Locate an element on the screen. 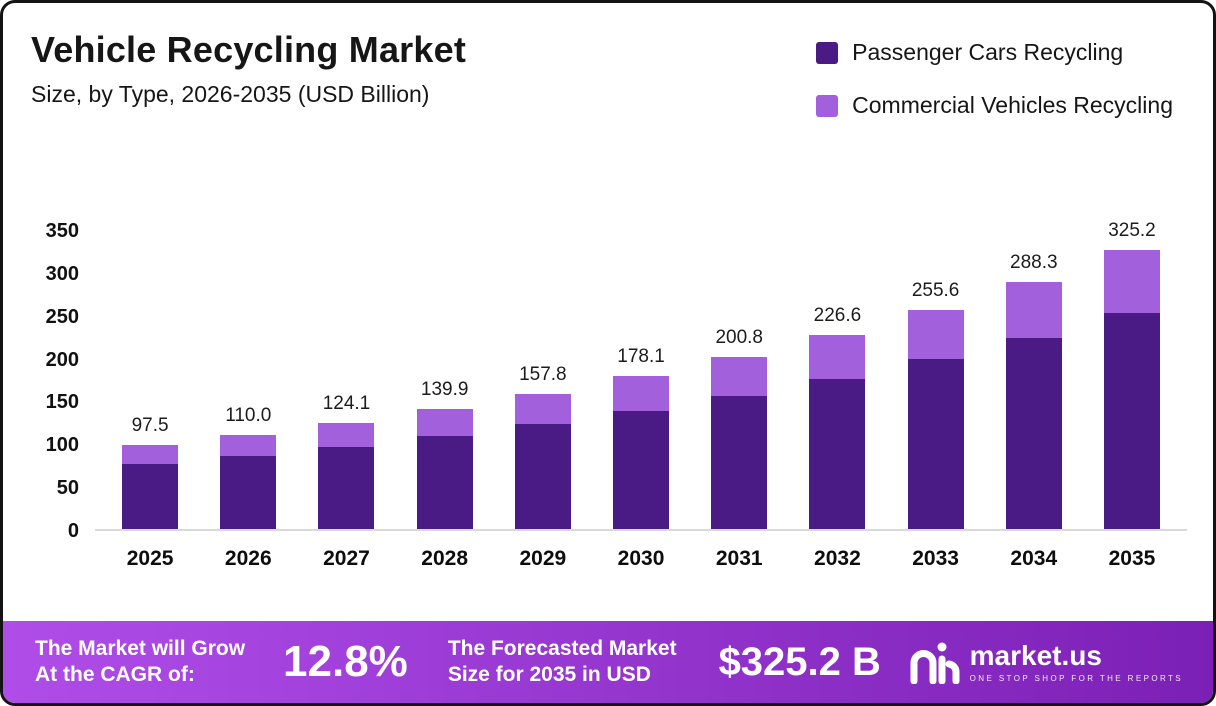 The height and width of the screenshot is (706, 1216). bar-2033 is located at coordinates (935, 419).